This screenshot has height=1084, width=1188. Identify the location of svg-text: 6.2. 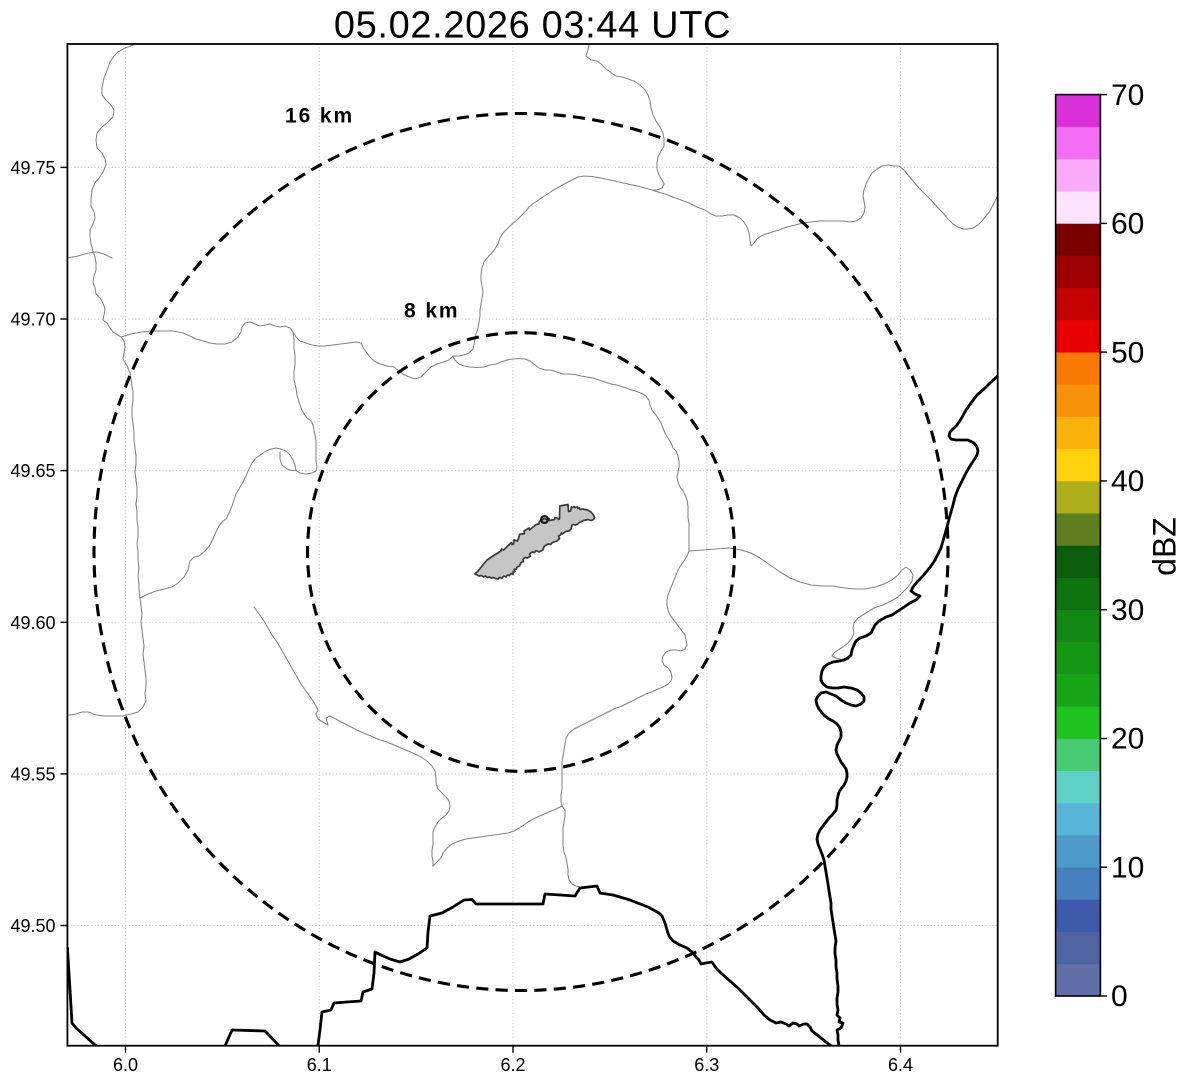
(512, 1065).